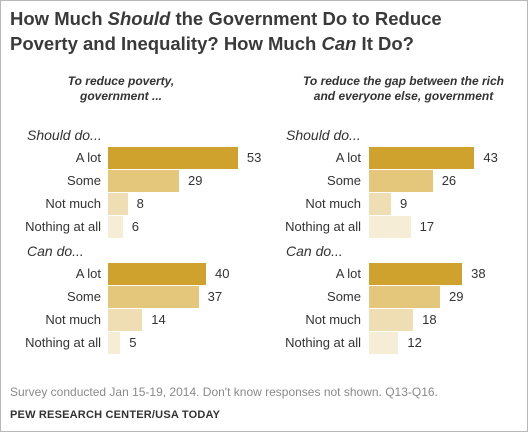 The height and width of the screenshot is (432, 528). What do you see at coordinates (254, 157) in the screenshot?
I see `value-label: 53` at bounding box center [254, 157].